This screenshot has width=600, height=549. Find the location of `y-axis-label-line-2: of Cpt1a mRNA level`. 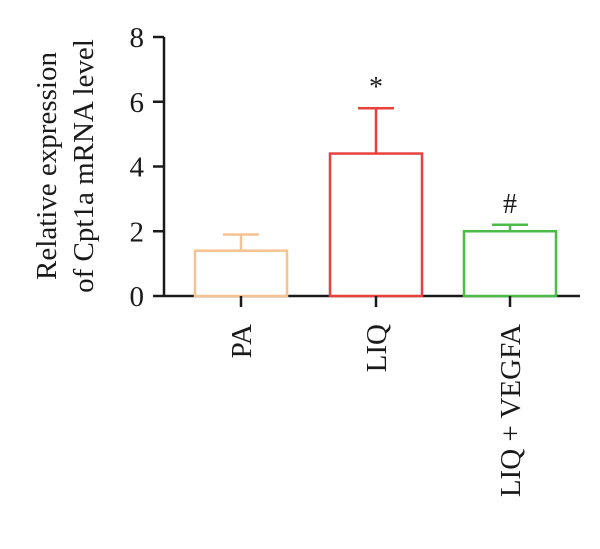

y-axis-label-line-2: of Cpt1a mRNA level is located at coordinates (84, 166).